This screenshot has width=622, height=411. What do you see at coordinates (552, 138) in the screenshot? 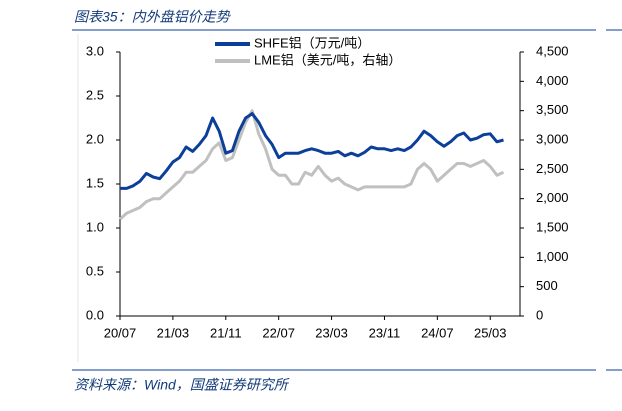
I see `y-tick-label: 3,000` at bounding box center [552, 138].